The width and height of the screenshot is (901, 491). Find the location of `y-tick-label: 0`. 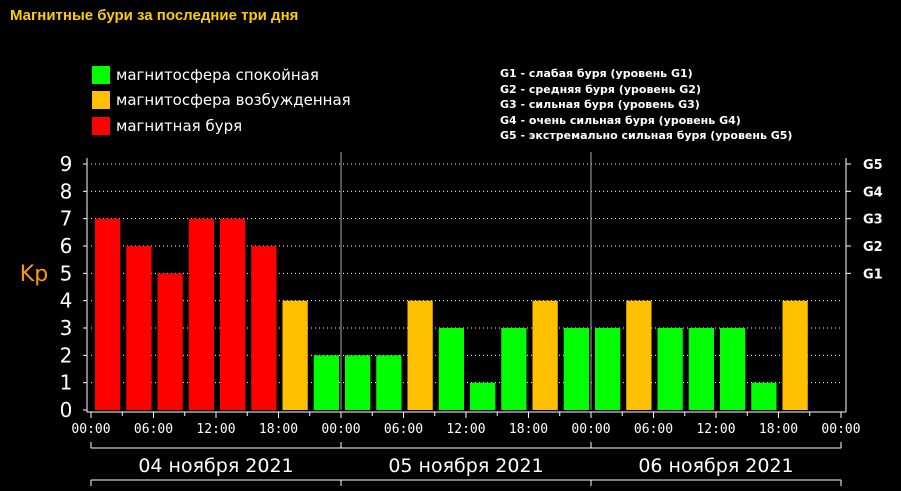

y-tick-label: 0 is located at coordinates (66, 410).